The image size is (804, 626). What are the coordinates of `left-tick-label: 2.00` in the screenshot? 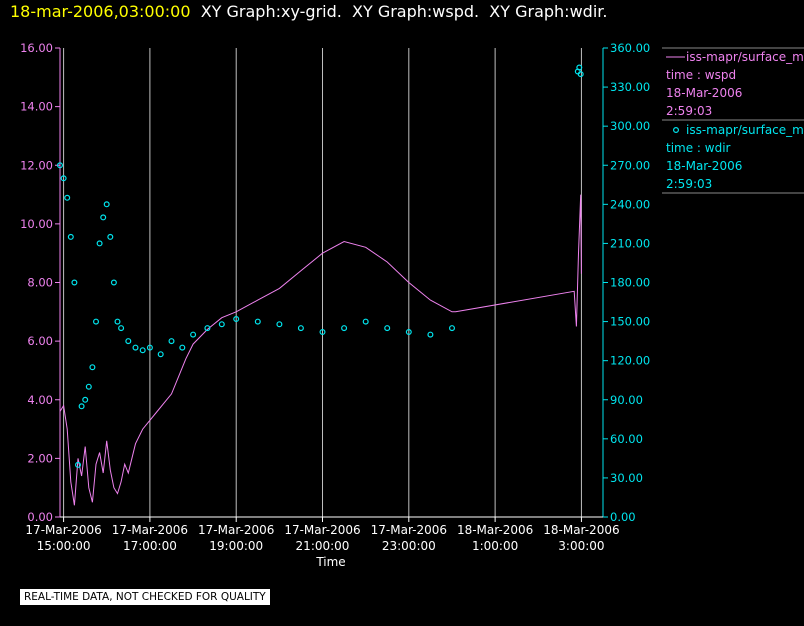 It's located at (40, 458).